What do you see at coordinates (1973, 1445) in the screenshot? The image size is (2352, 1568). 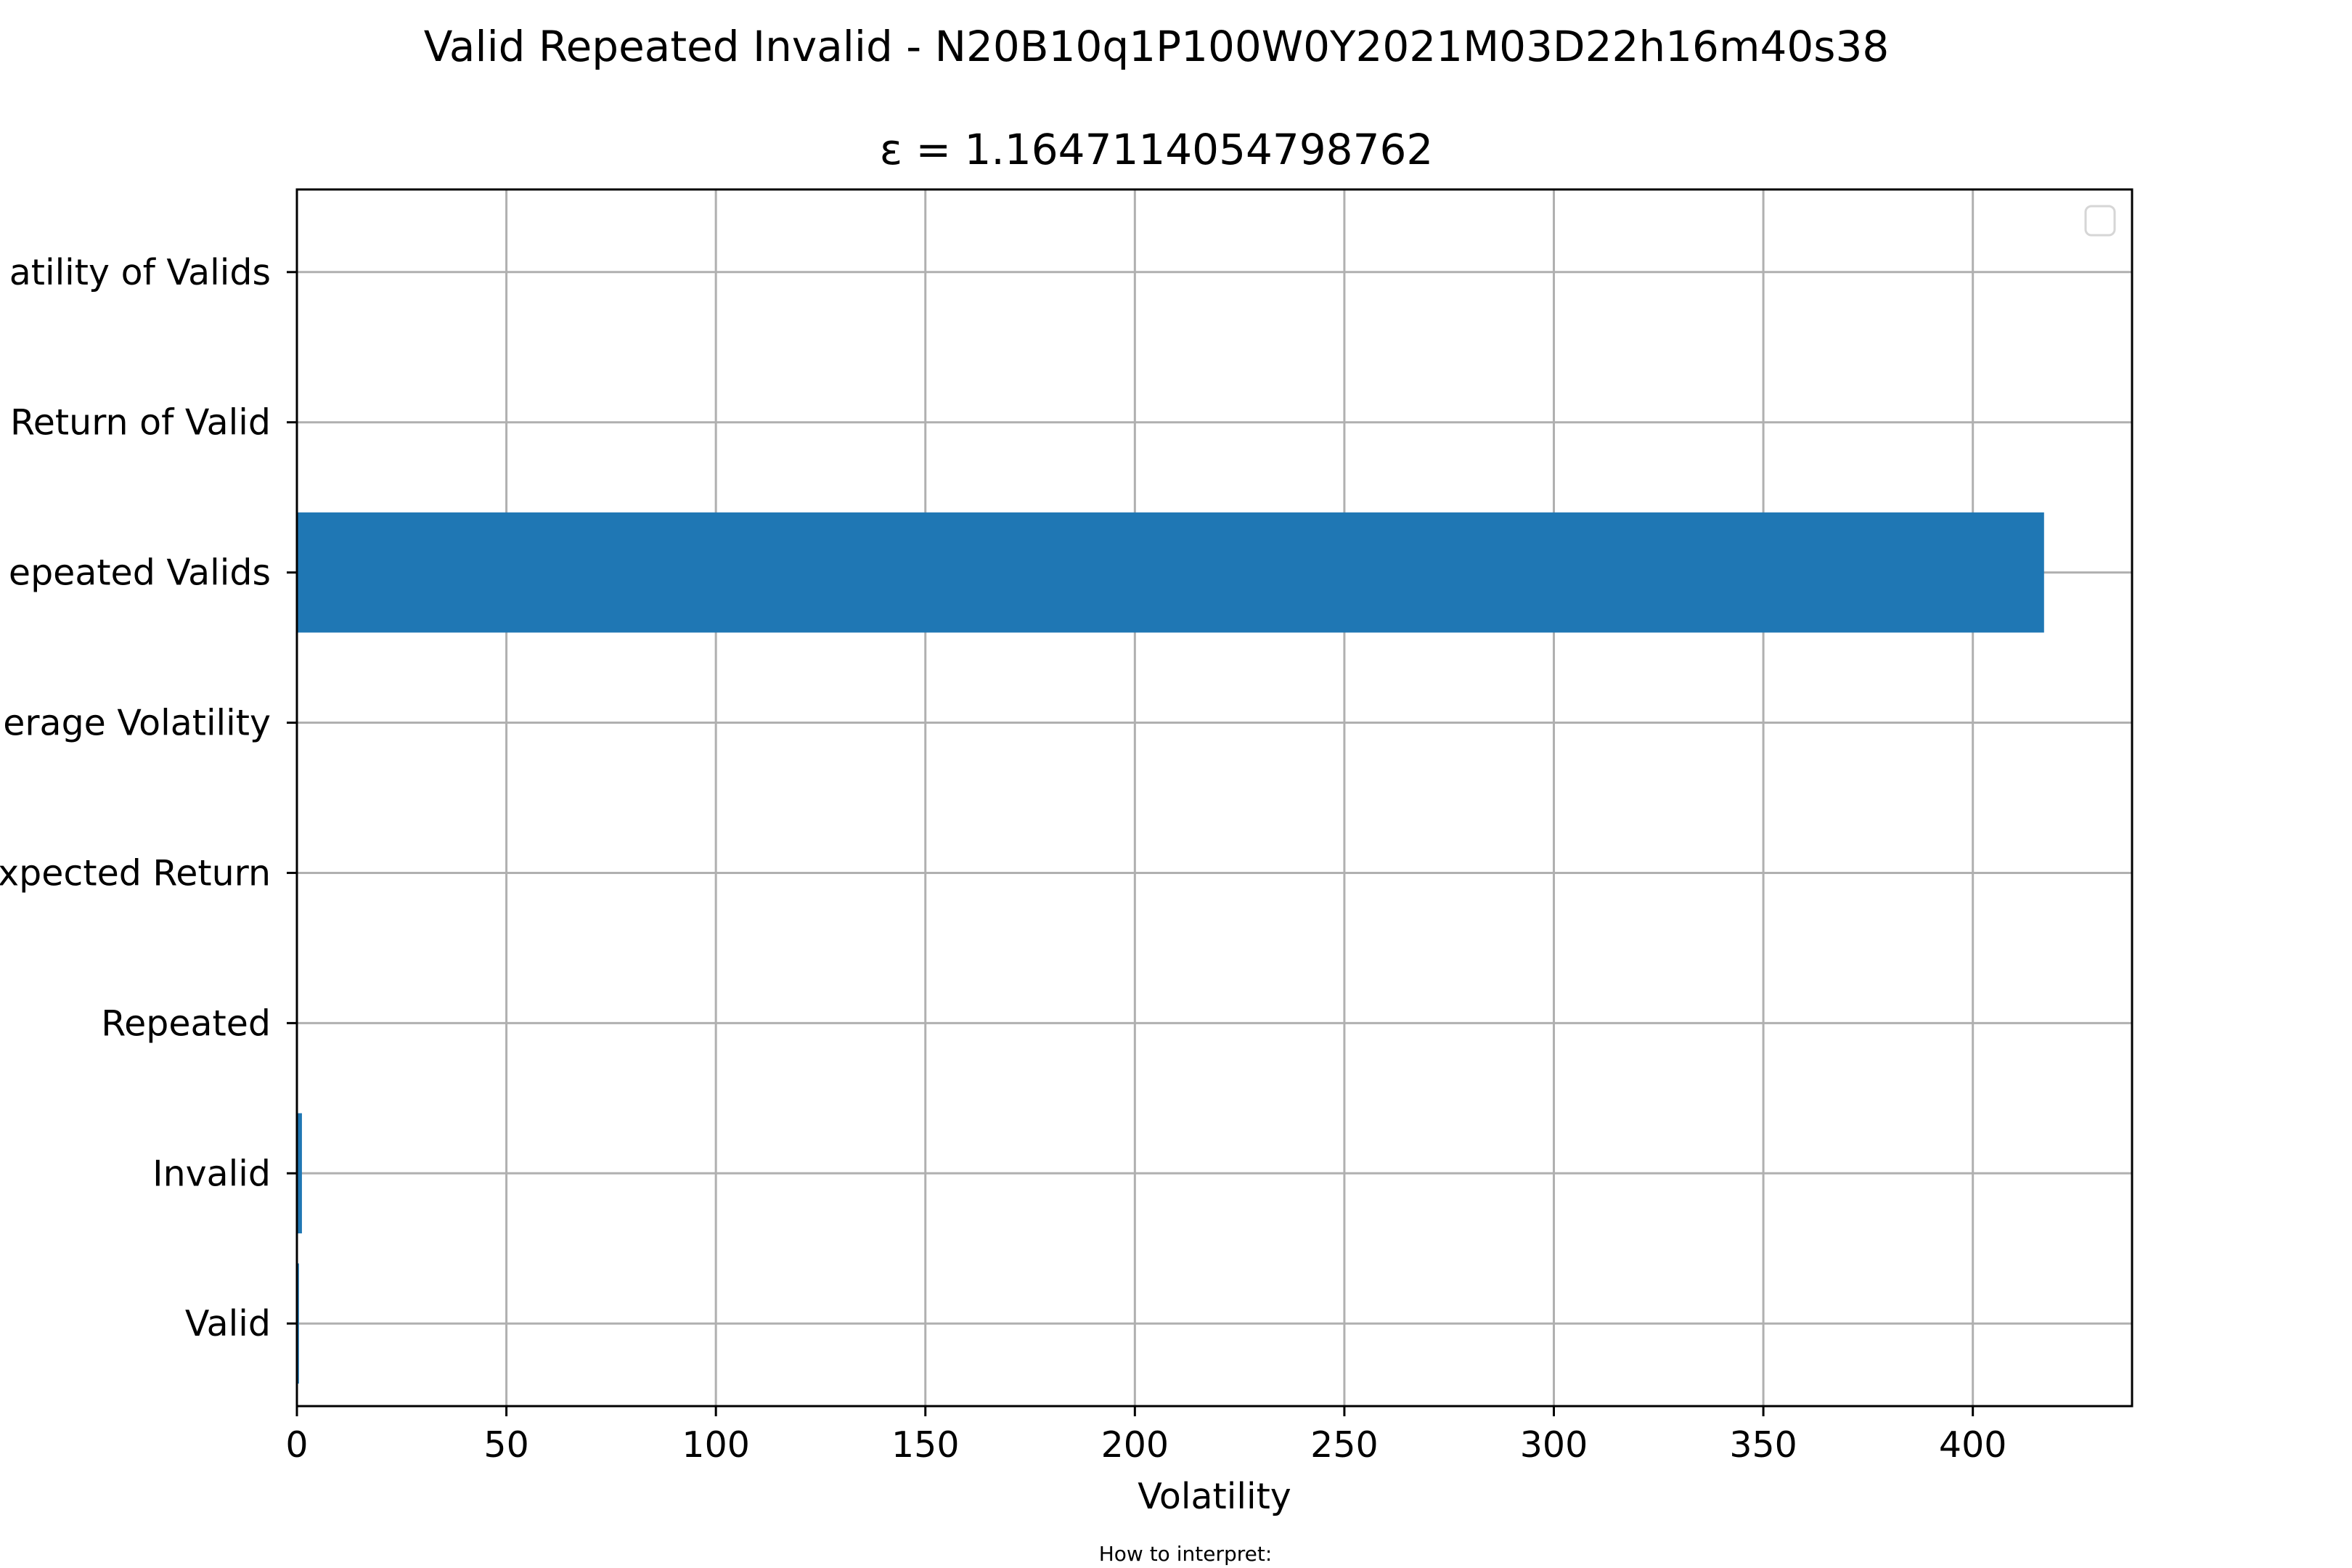 I see `x-tick-label: 400` at bounding box center [1973, 1445].